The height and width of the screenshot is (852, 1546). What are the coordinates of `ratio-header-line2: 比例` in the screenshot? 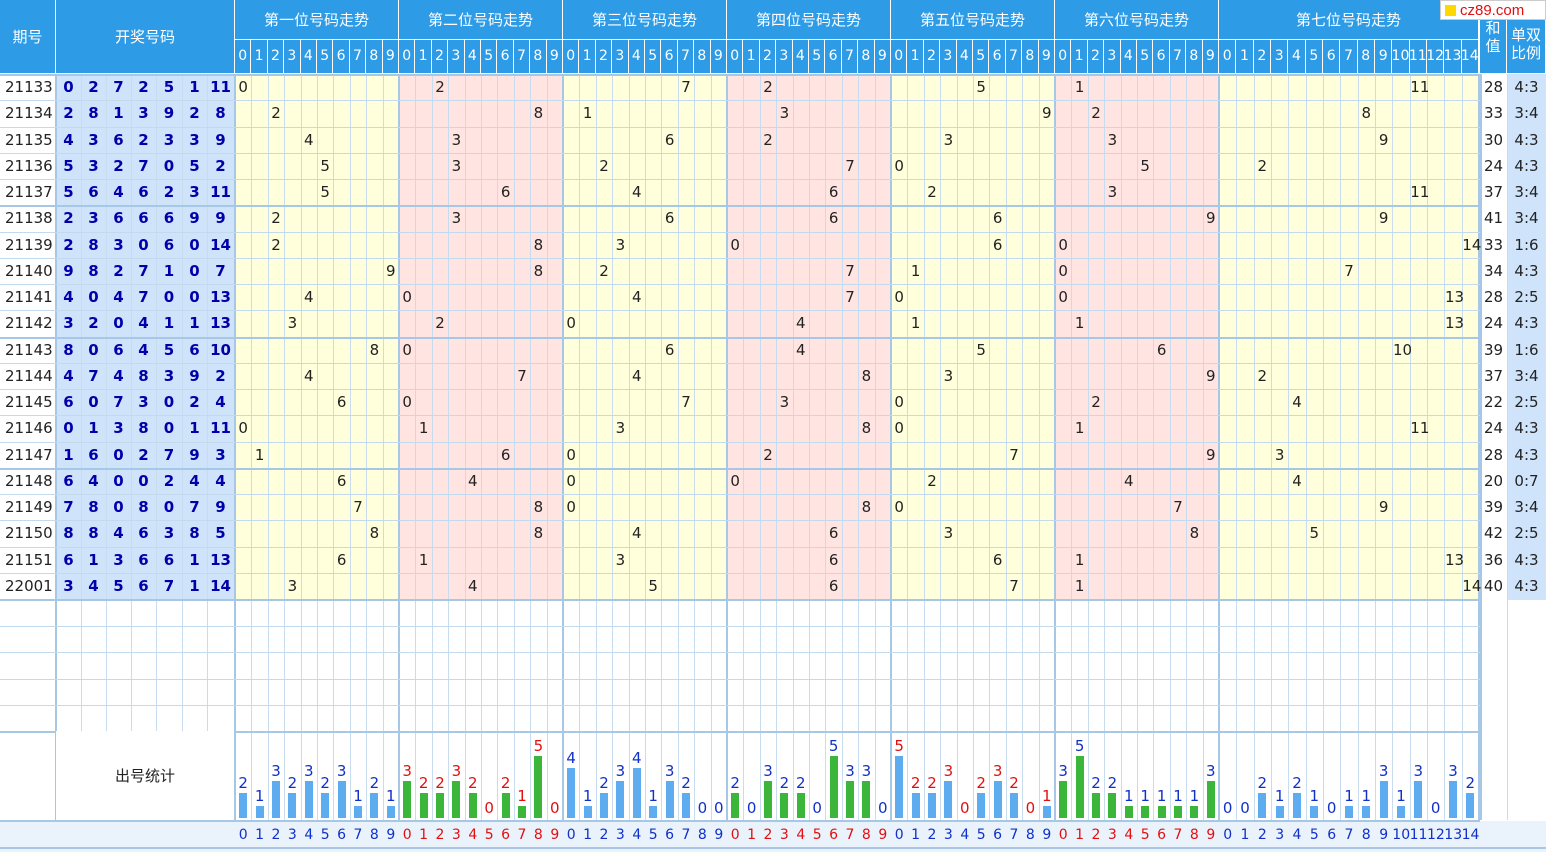 It's located at (1525, 52).